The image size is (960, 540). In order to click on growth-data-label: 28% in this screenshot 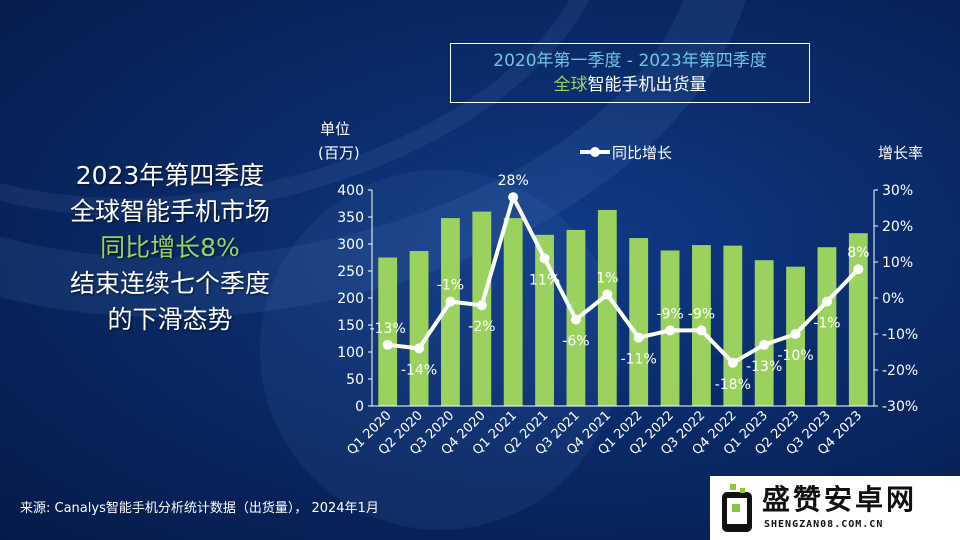, I will do `click(513, 181)`.